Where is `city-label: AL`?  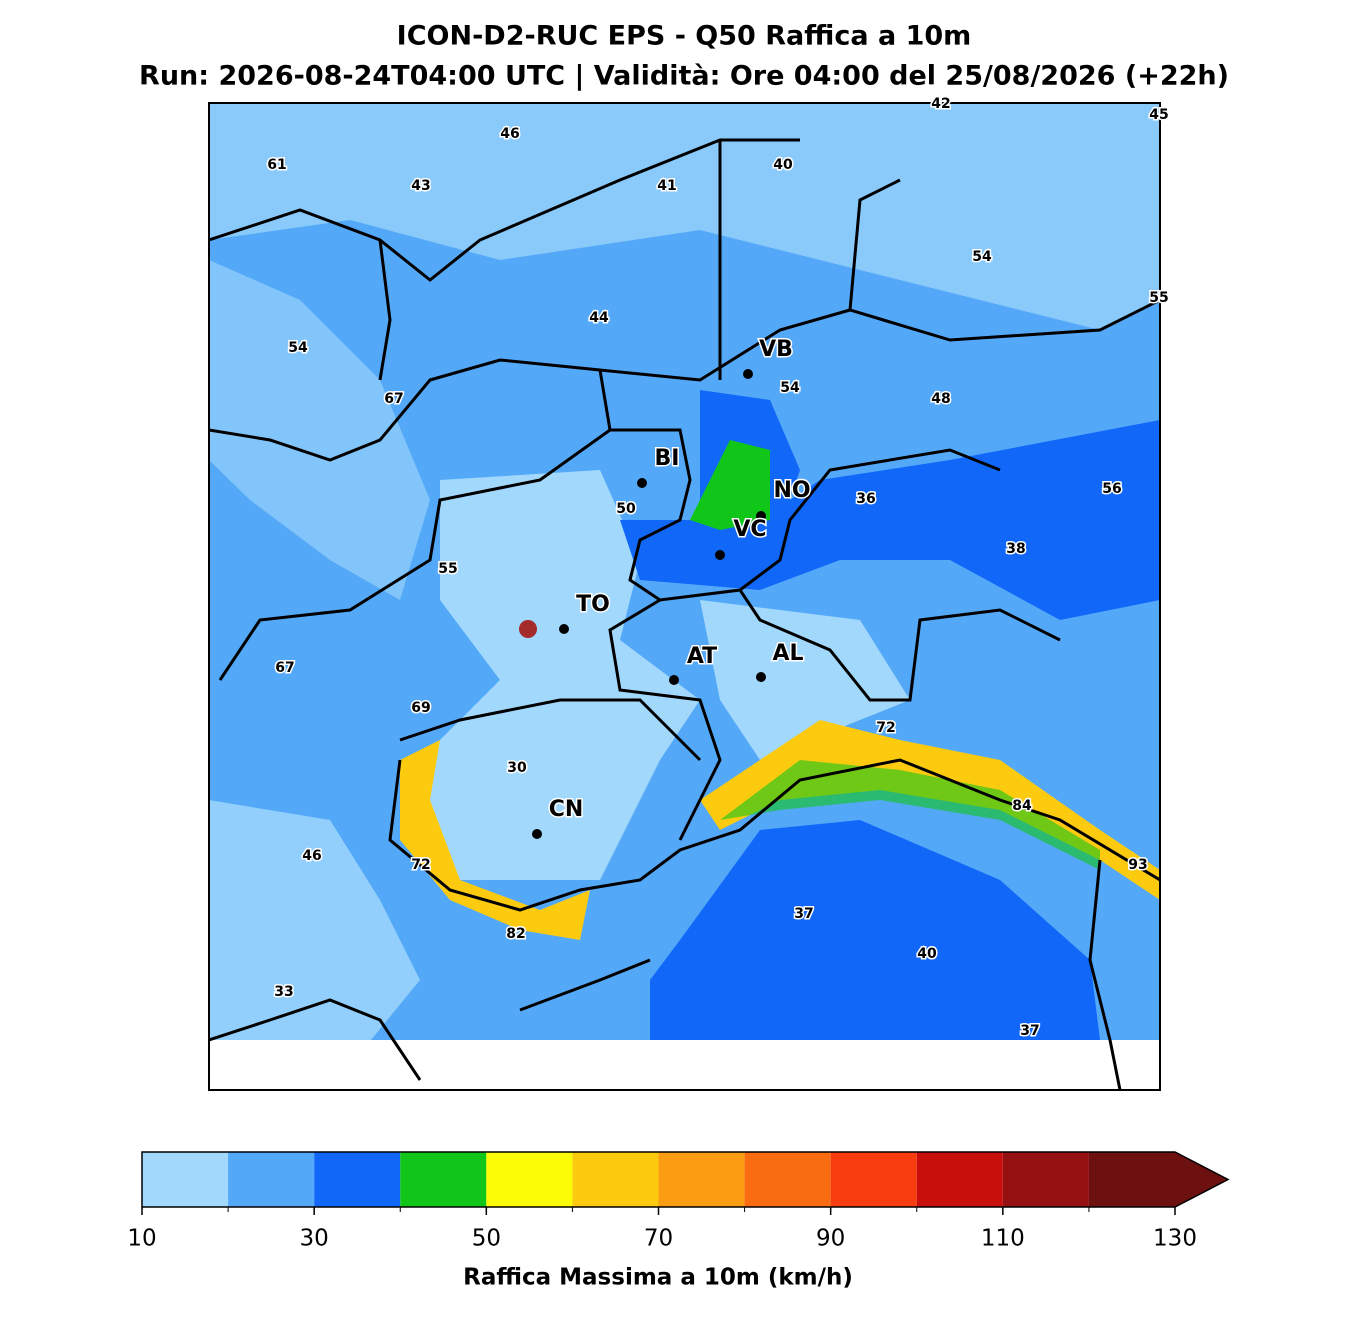
city-label: AL is located at coordinates (787, 653).